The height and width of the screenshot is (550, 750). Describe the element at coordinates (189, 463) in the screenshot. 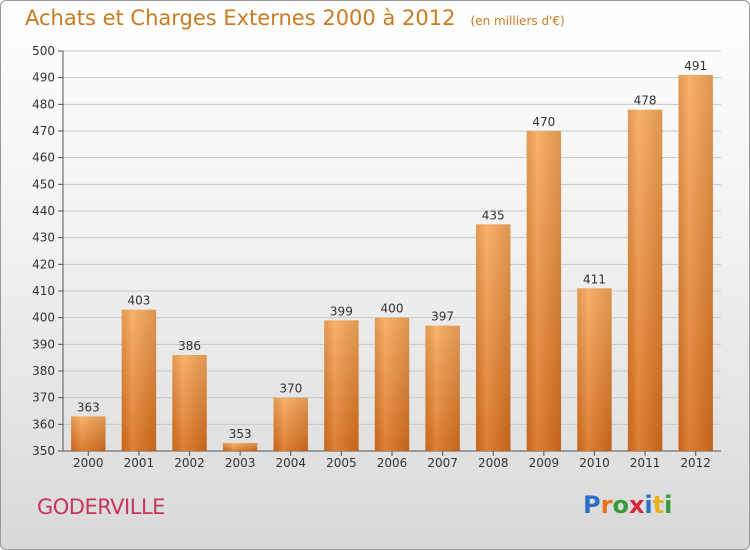

I see `x-tick-label: 2002` at that location.